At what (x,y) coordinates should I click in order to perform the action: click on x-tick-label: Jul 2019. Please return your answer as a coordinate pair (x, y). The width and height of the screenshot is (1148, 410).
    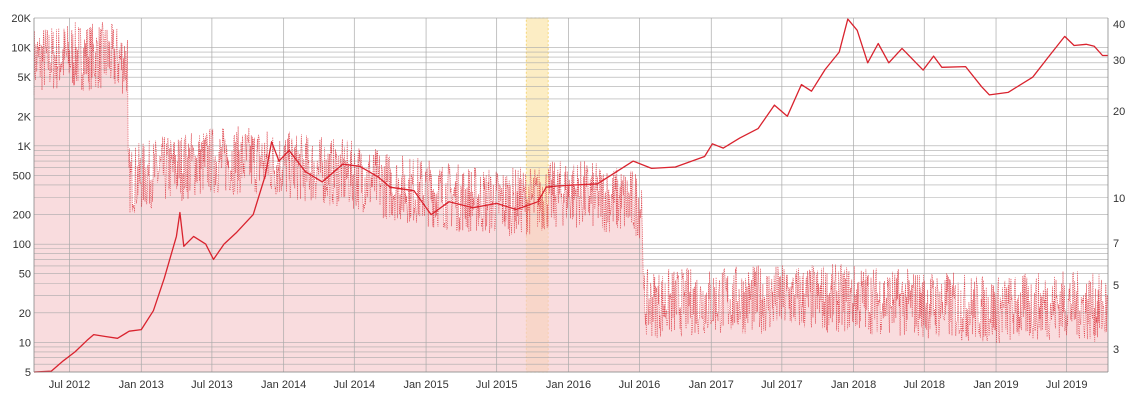
    Looking at the image, I should click on (1067, 385).